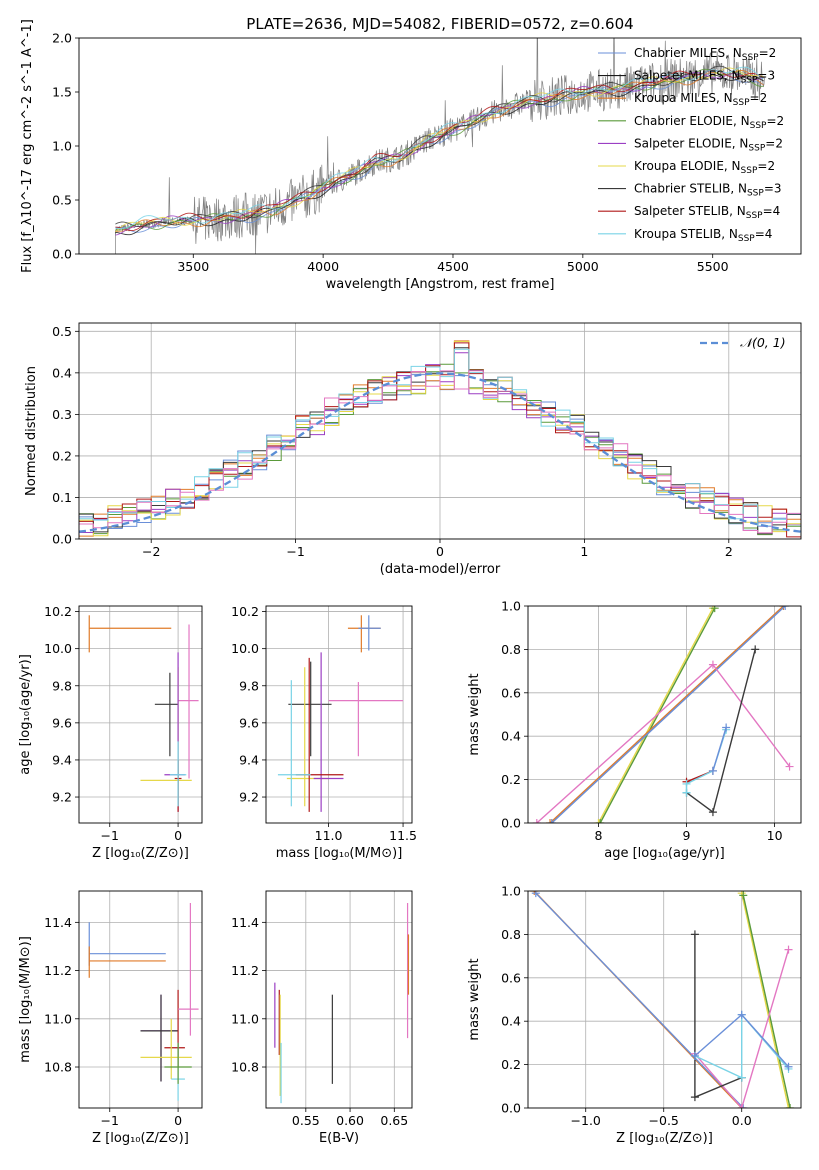 This screenshot has width=819, height=1170. I want to click on x-tick-label: 1, so click(584, 551).